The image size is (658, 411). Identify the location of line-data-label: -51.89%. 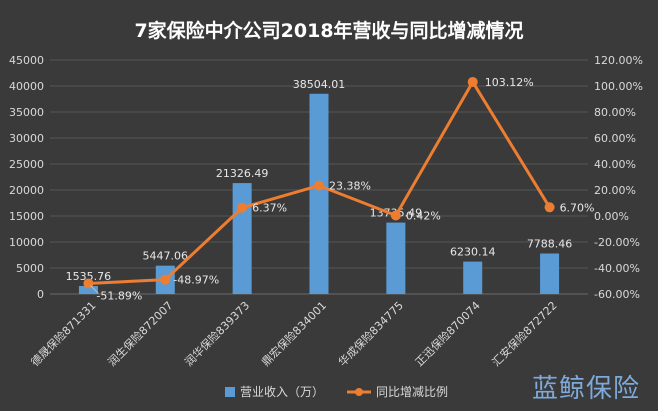
(119, 295).